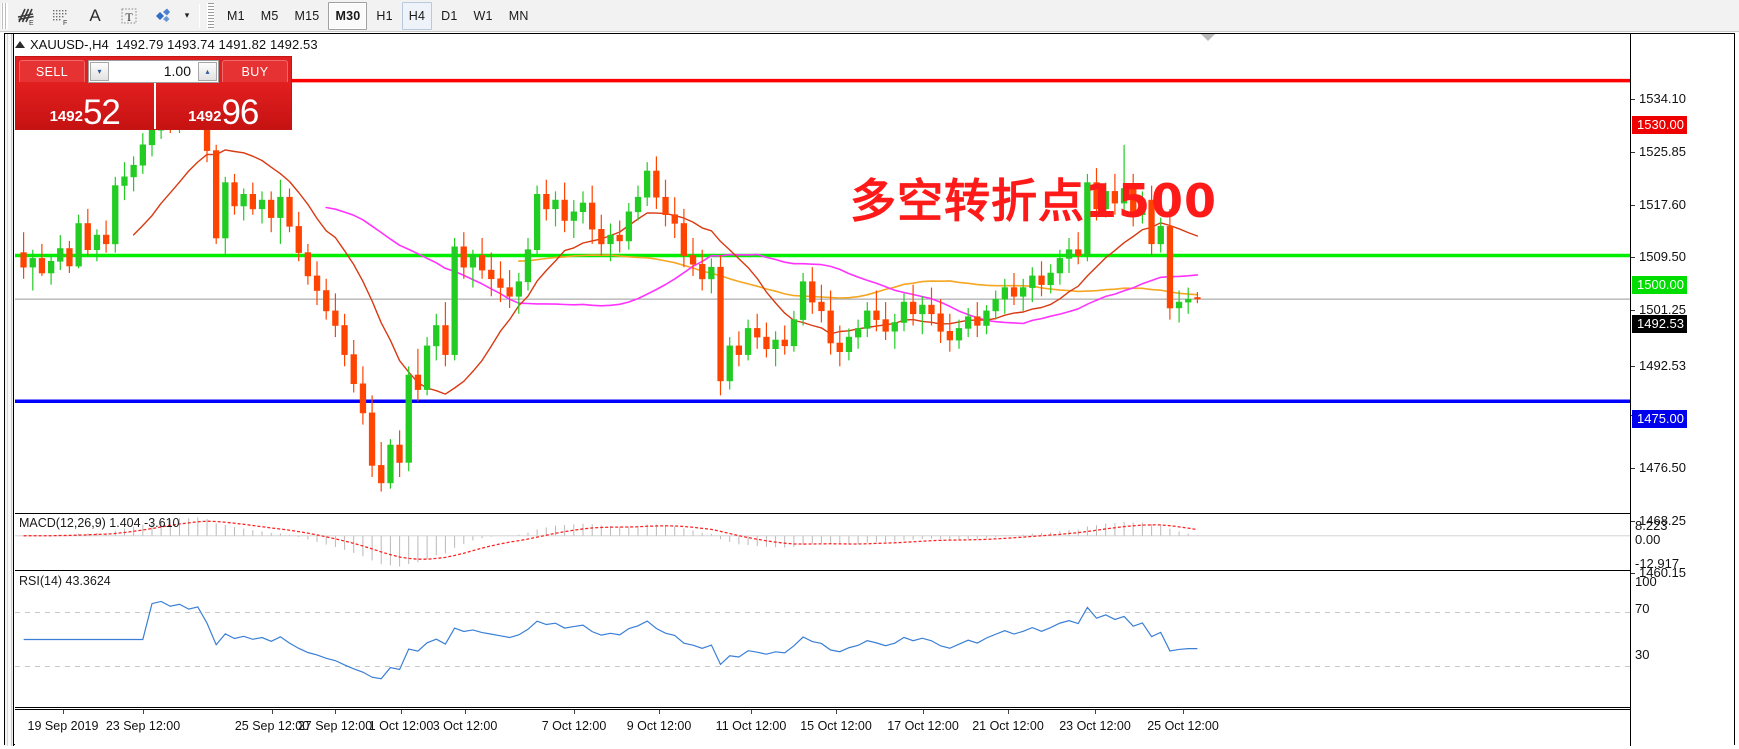  Describe the element at coordinates (236, 15) in the screenshot. I see `timeframe-button-m1: M1` at that location.